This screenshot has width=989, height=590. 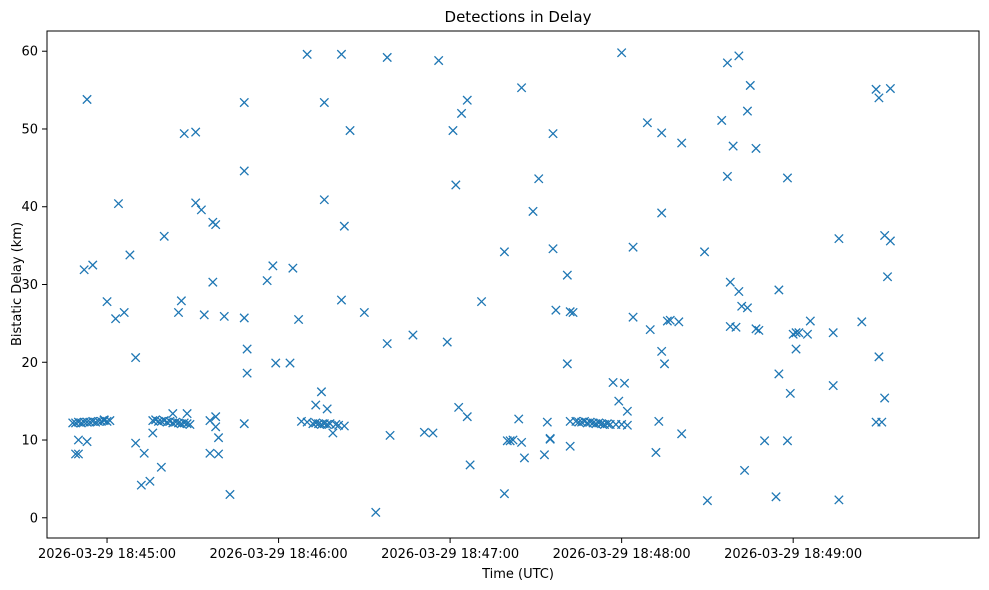 I want to click on x-tick-label: 2026-03-29 18:48:00, so click(x=622, y=554).